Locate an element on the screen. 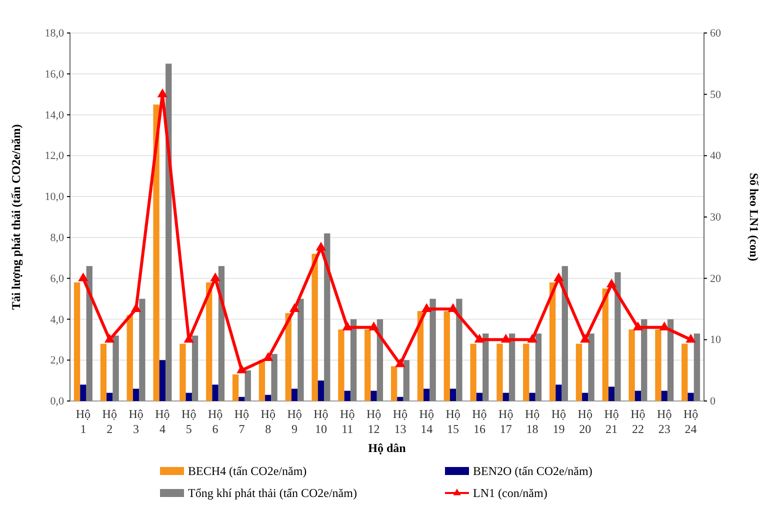  y-axis-title: Tải lượng phát thải (tấn CO2e/năm) is located at coordinates (16, 217).